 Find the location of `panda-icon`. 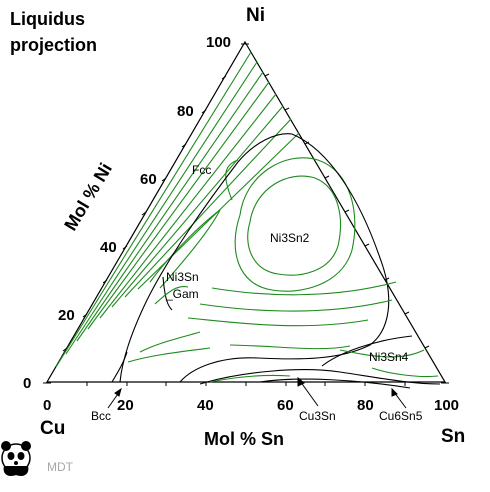

panda-icon is located at coordinates (16, 458).